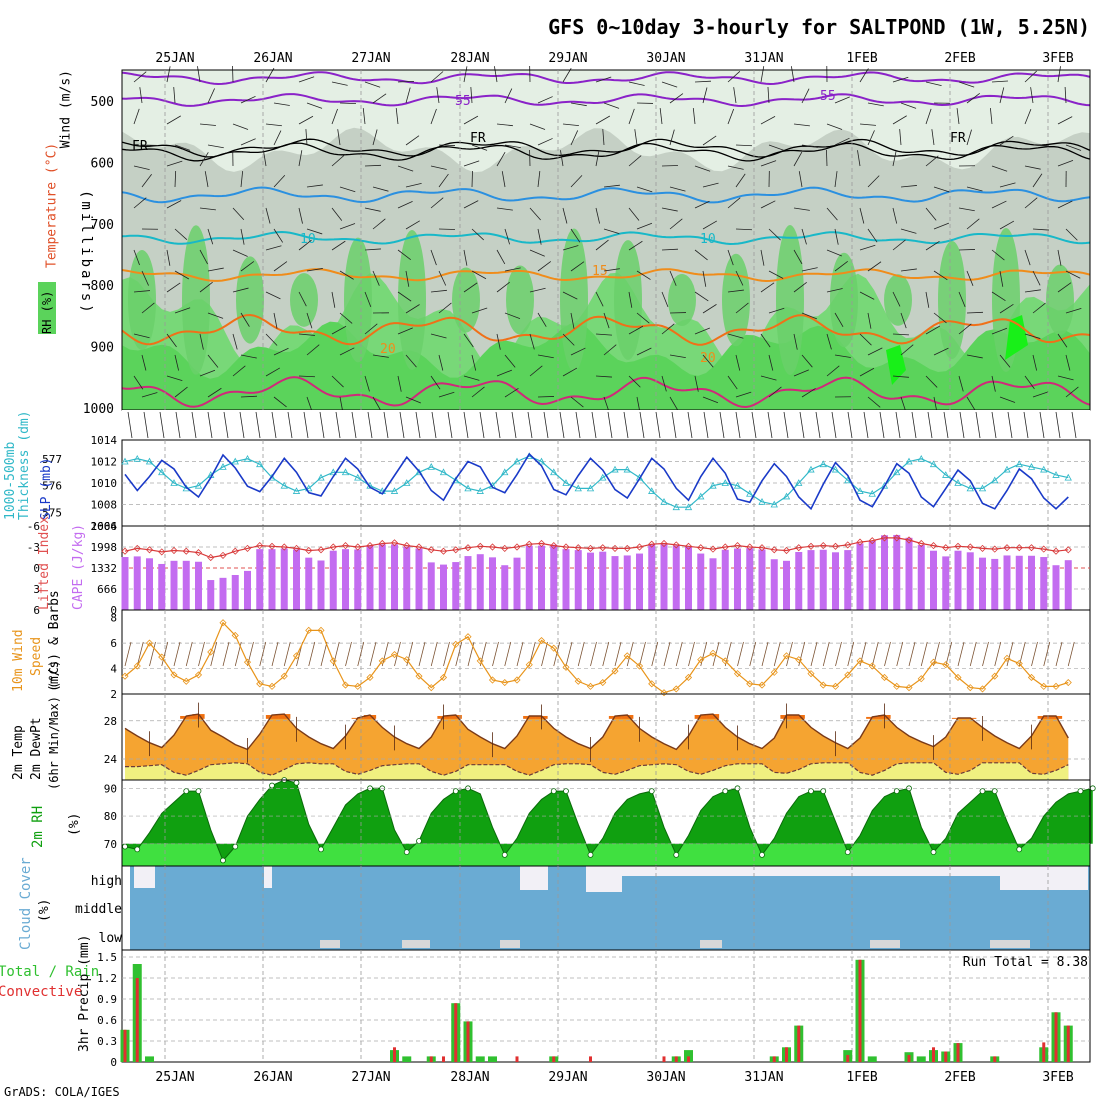  I want to click on date-label-bottom: 29JAN, so click(567, 1077).